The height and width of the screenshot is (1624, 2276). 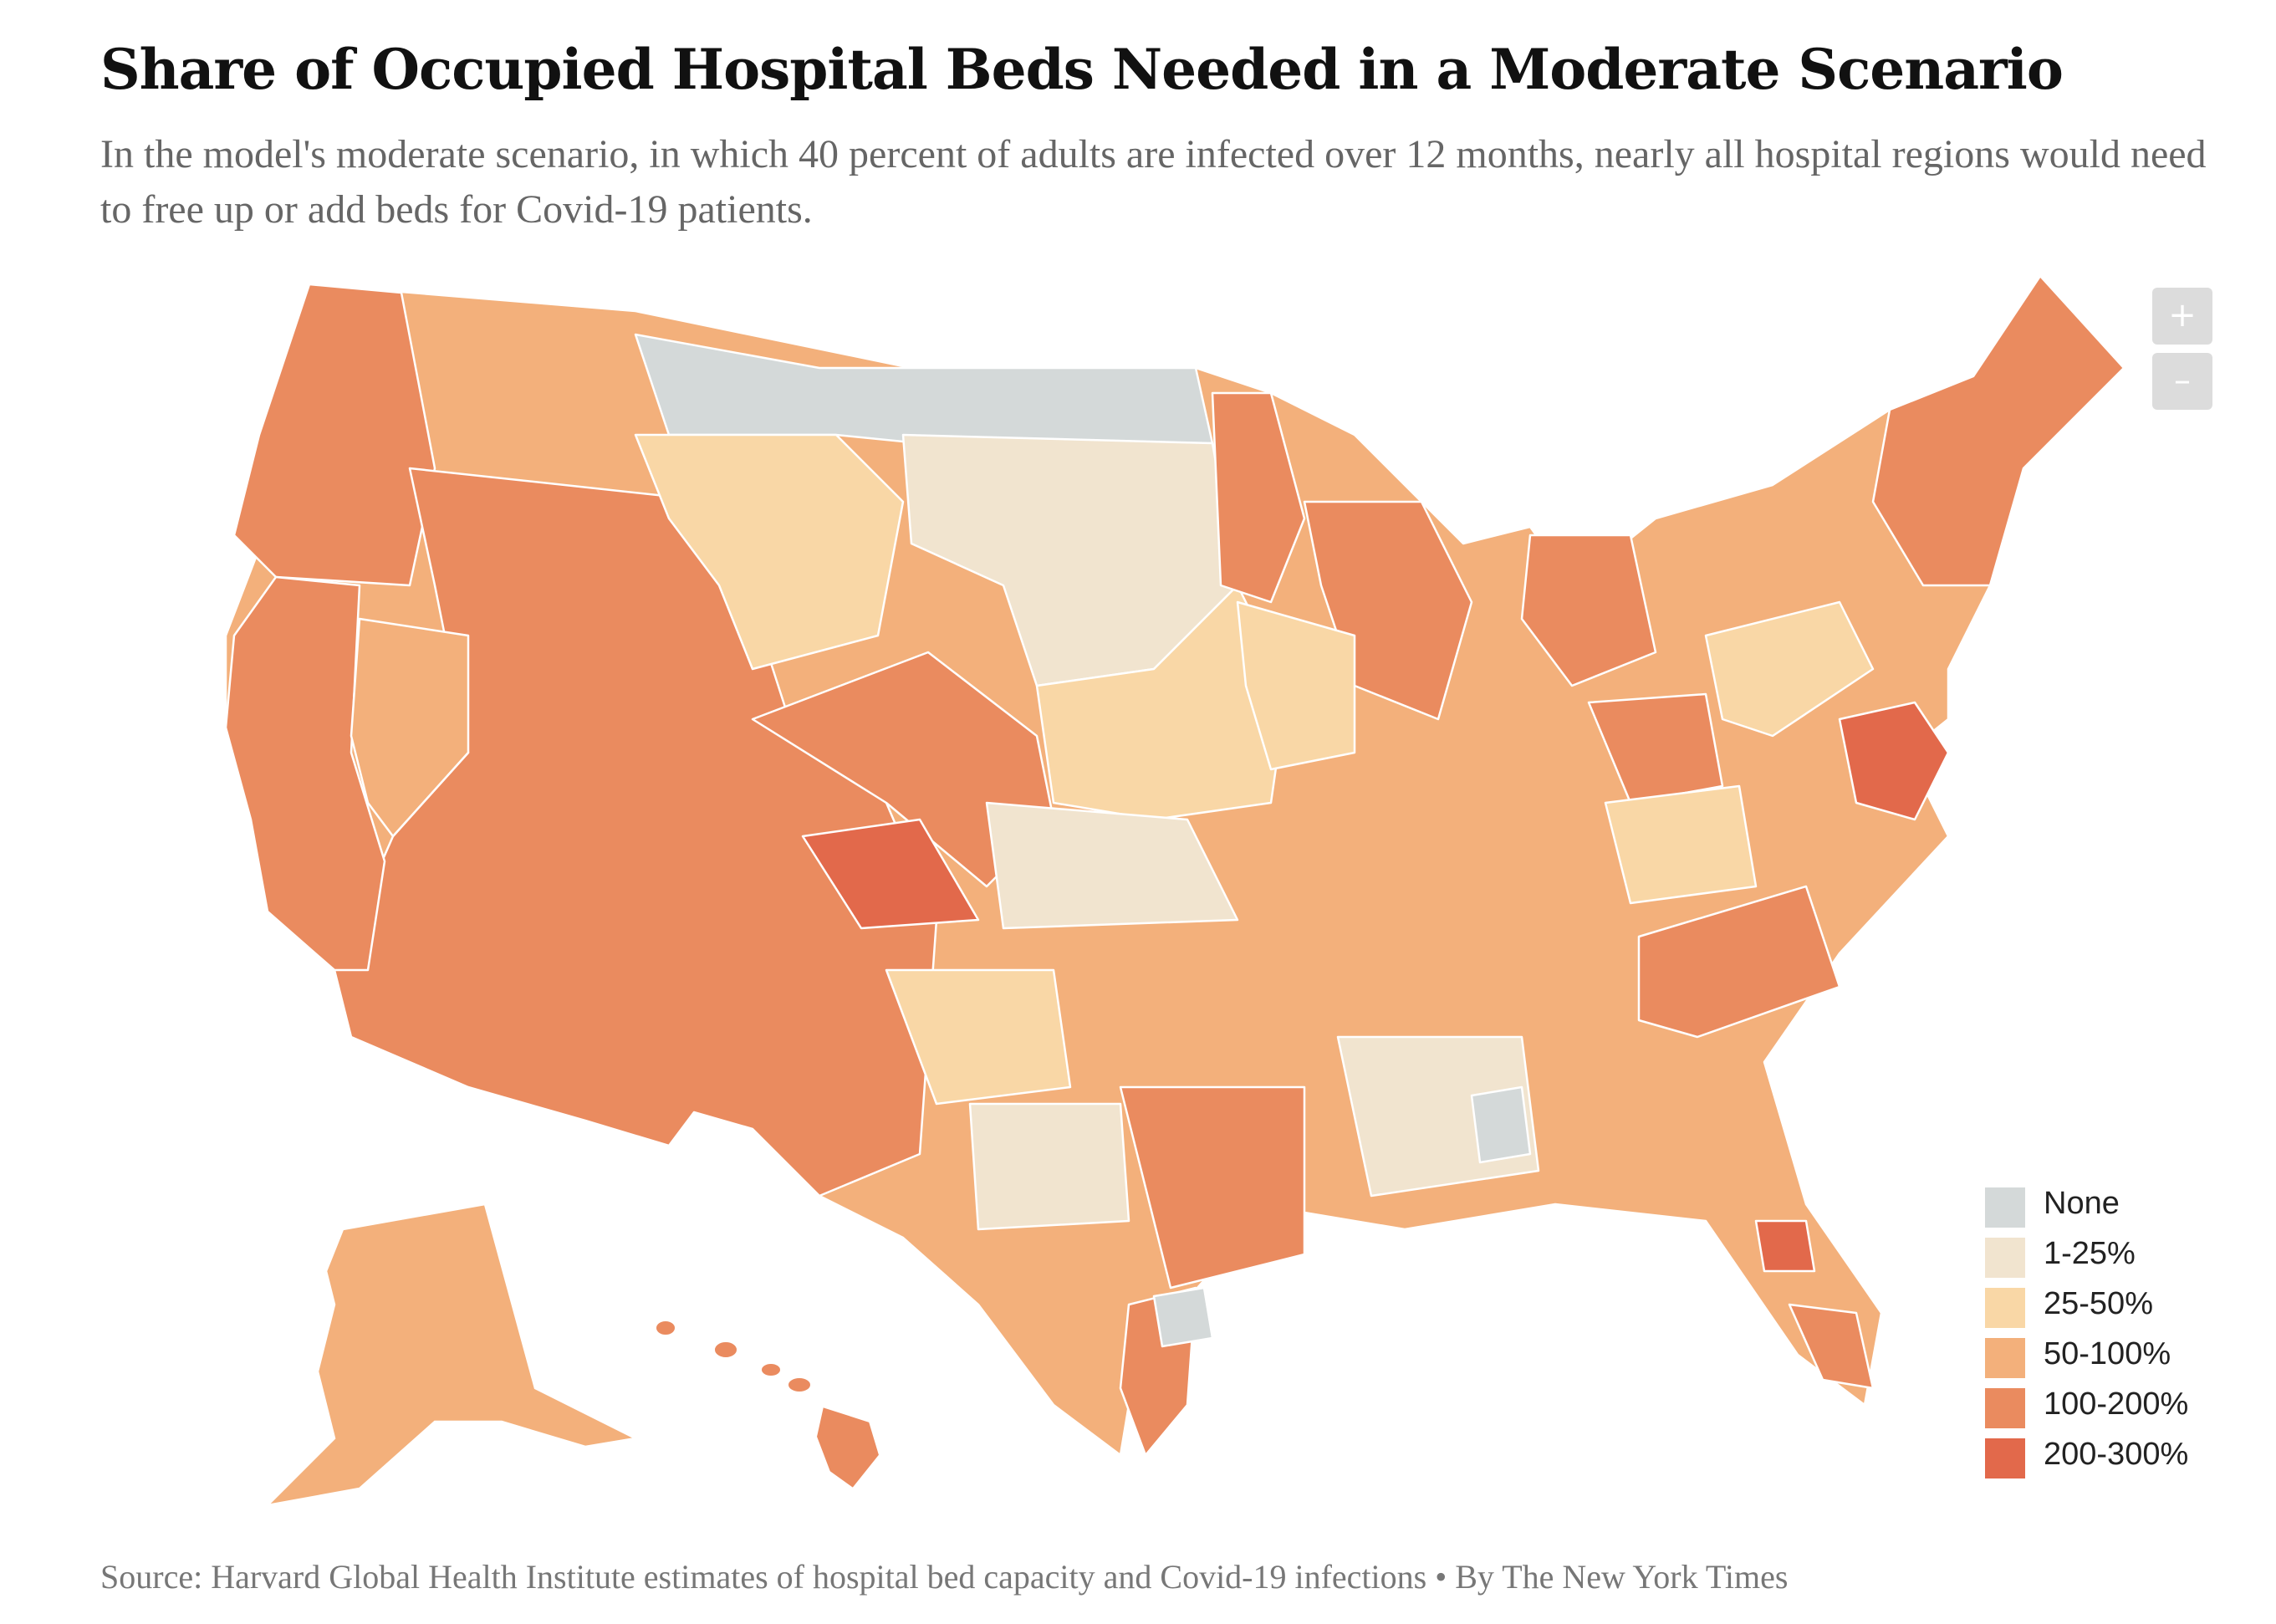 I want to click on legend-label: 25-50%, so click(x=2098, y=1303).